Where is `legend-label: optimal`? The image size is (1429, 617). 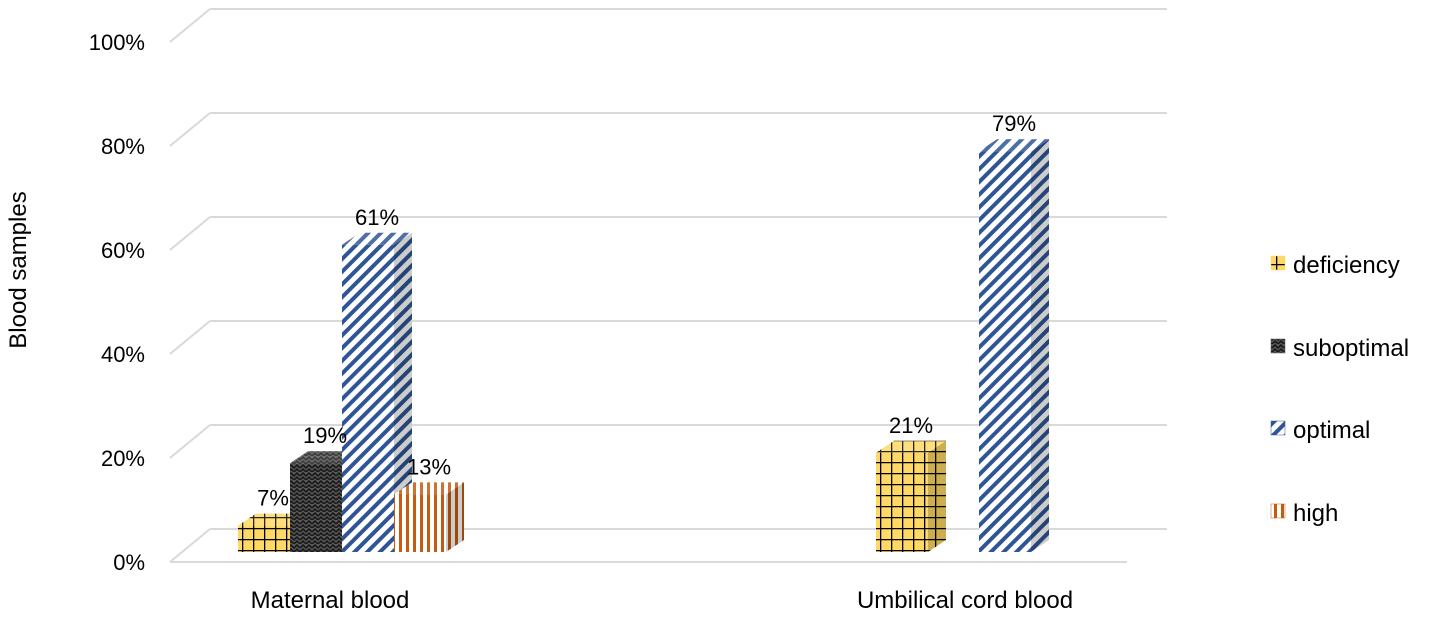 legend-label: optimal is located at coordinates (1331, 430).